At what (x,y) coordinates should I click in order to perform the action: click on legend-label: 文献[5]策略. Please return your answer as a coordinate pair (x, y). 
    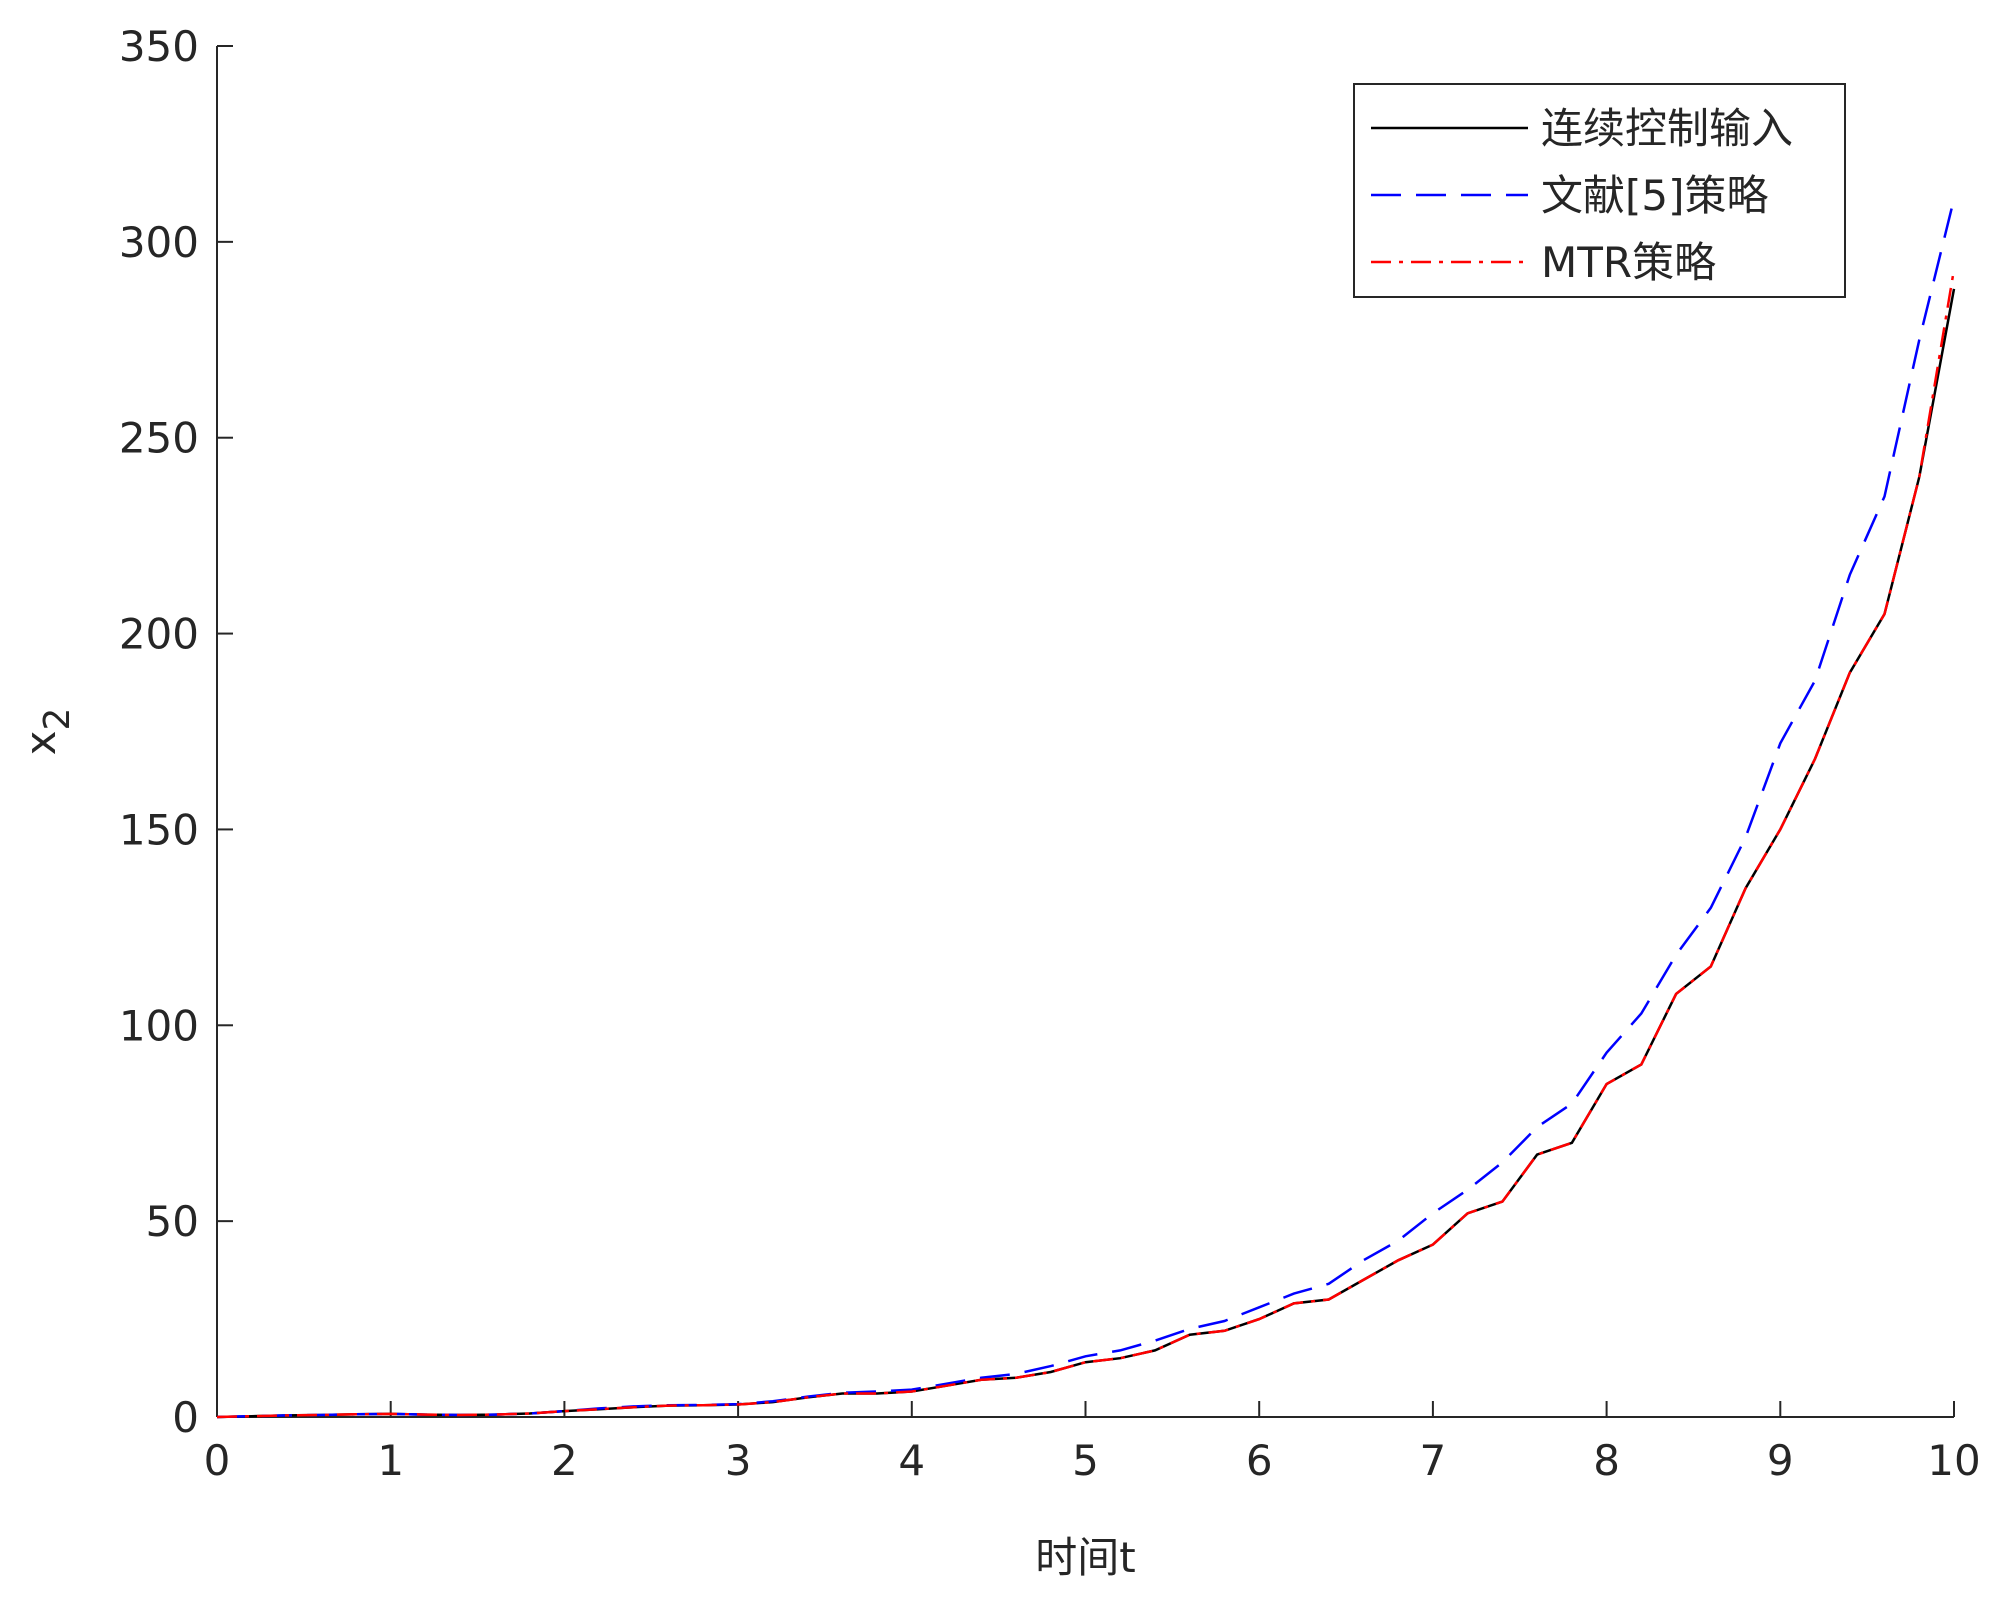
    Looking at the image, I should click on (1655, 195).